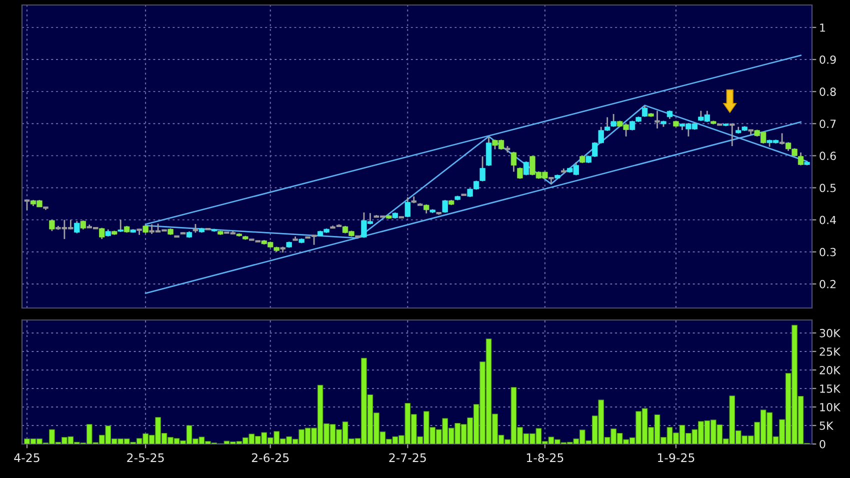  I want to click on y-tick-label: 0.2, so click(828, 284).